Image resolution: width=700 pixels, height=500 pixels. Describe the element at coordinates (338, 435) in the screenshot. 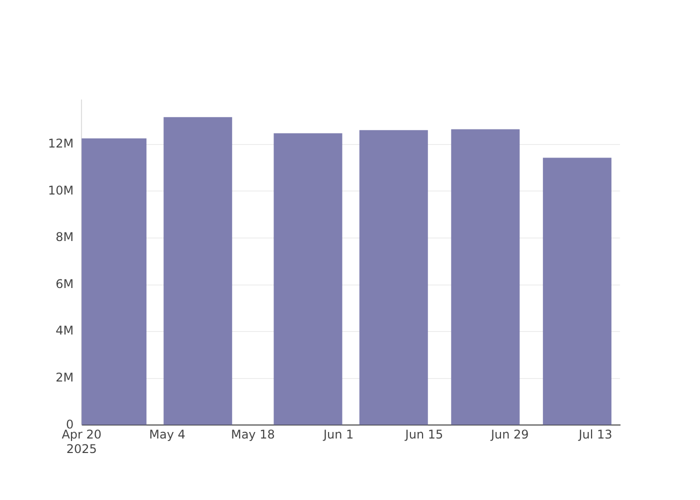

I see `x-tick-label: Jun 1` at that location.